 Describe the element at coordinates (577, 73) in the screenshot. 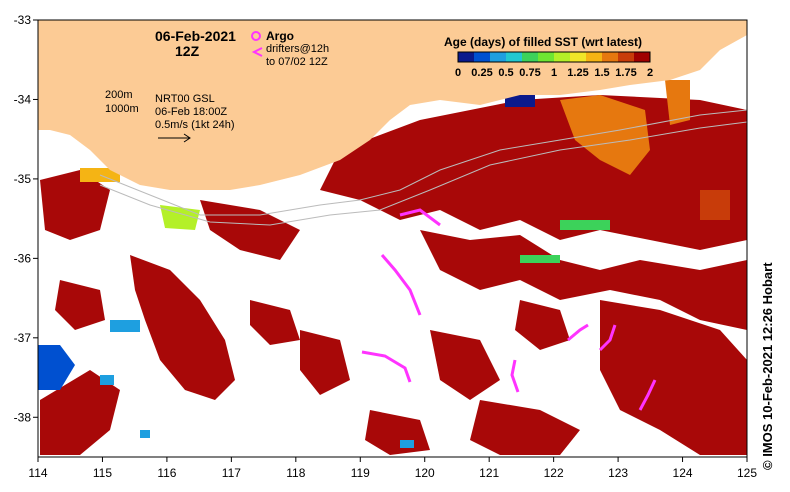

I see `colorbar-tick-label: 1.25` at that location.